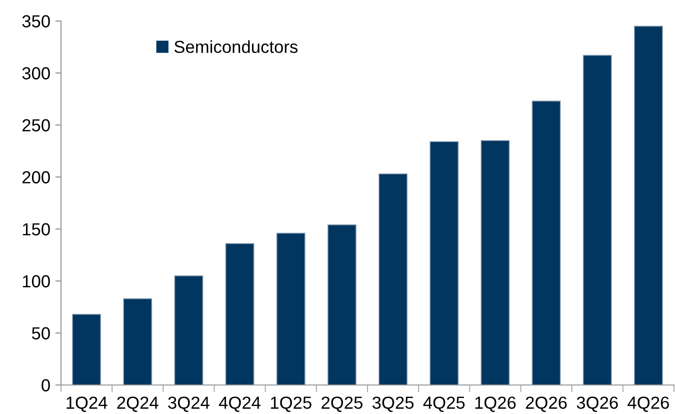 The image size is (675, 414). Describe the element at coordinates (36, 125) in the screenshot. I see `y-tick-label: 250` at that location.